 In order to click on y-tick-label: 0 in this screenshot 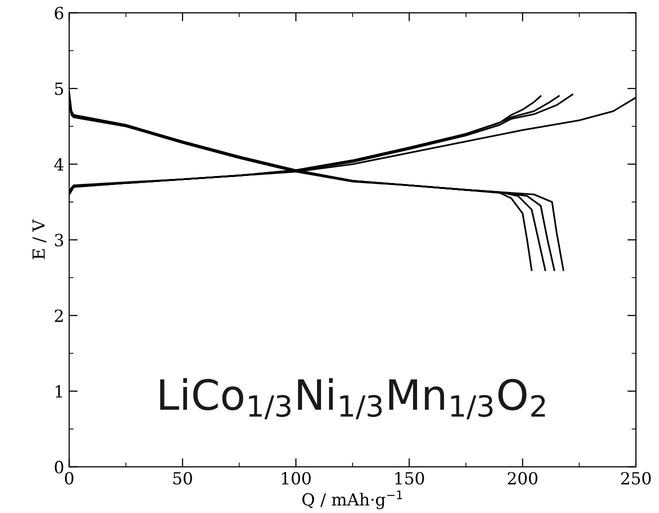, I will do `click(59, 467)`.